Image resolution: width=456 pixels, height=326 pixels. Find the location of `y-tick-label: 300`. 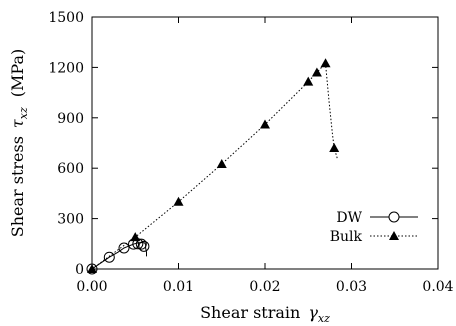

y-tick-label: 300 is located at coordinates (70, 220).